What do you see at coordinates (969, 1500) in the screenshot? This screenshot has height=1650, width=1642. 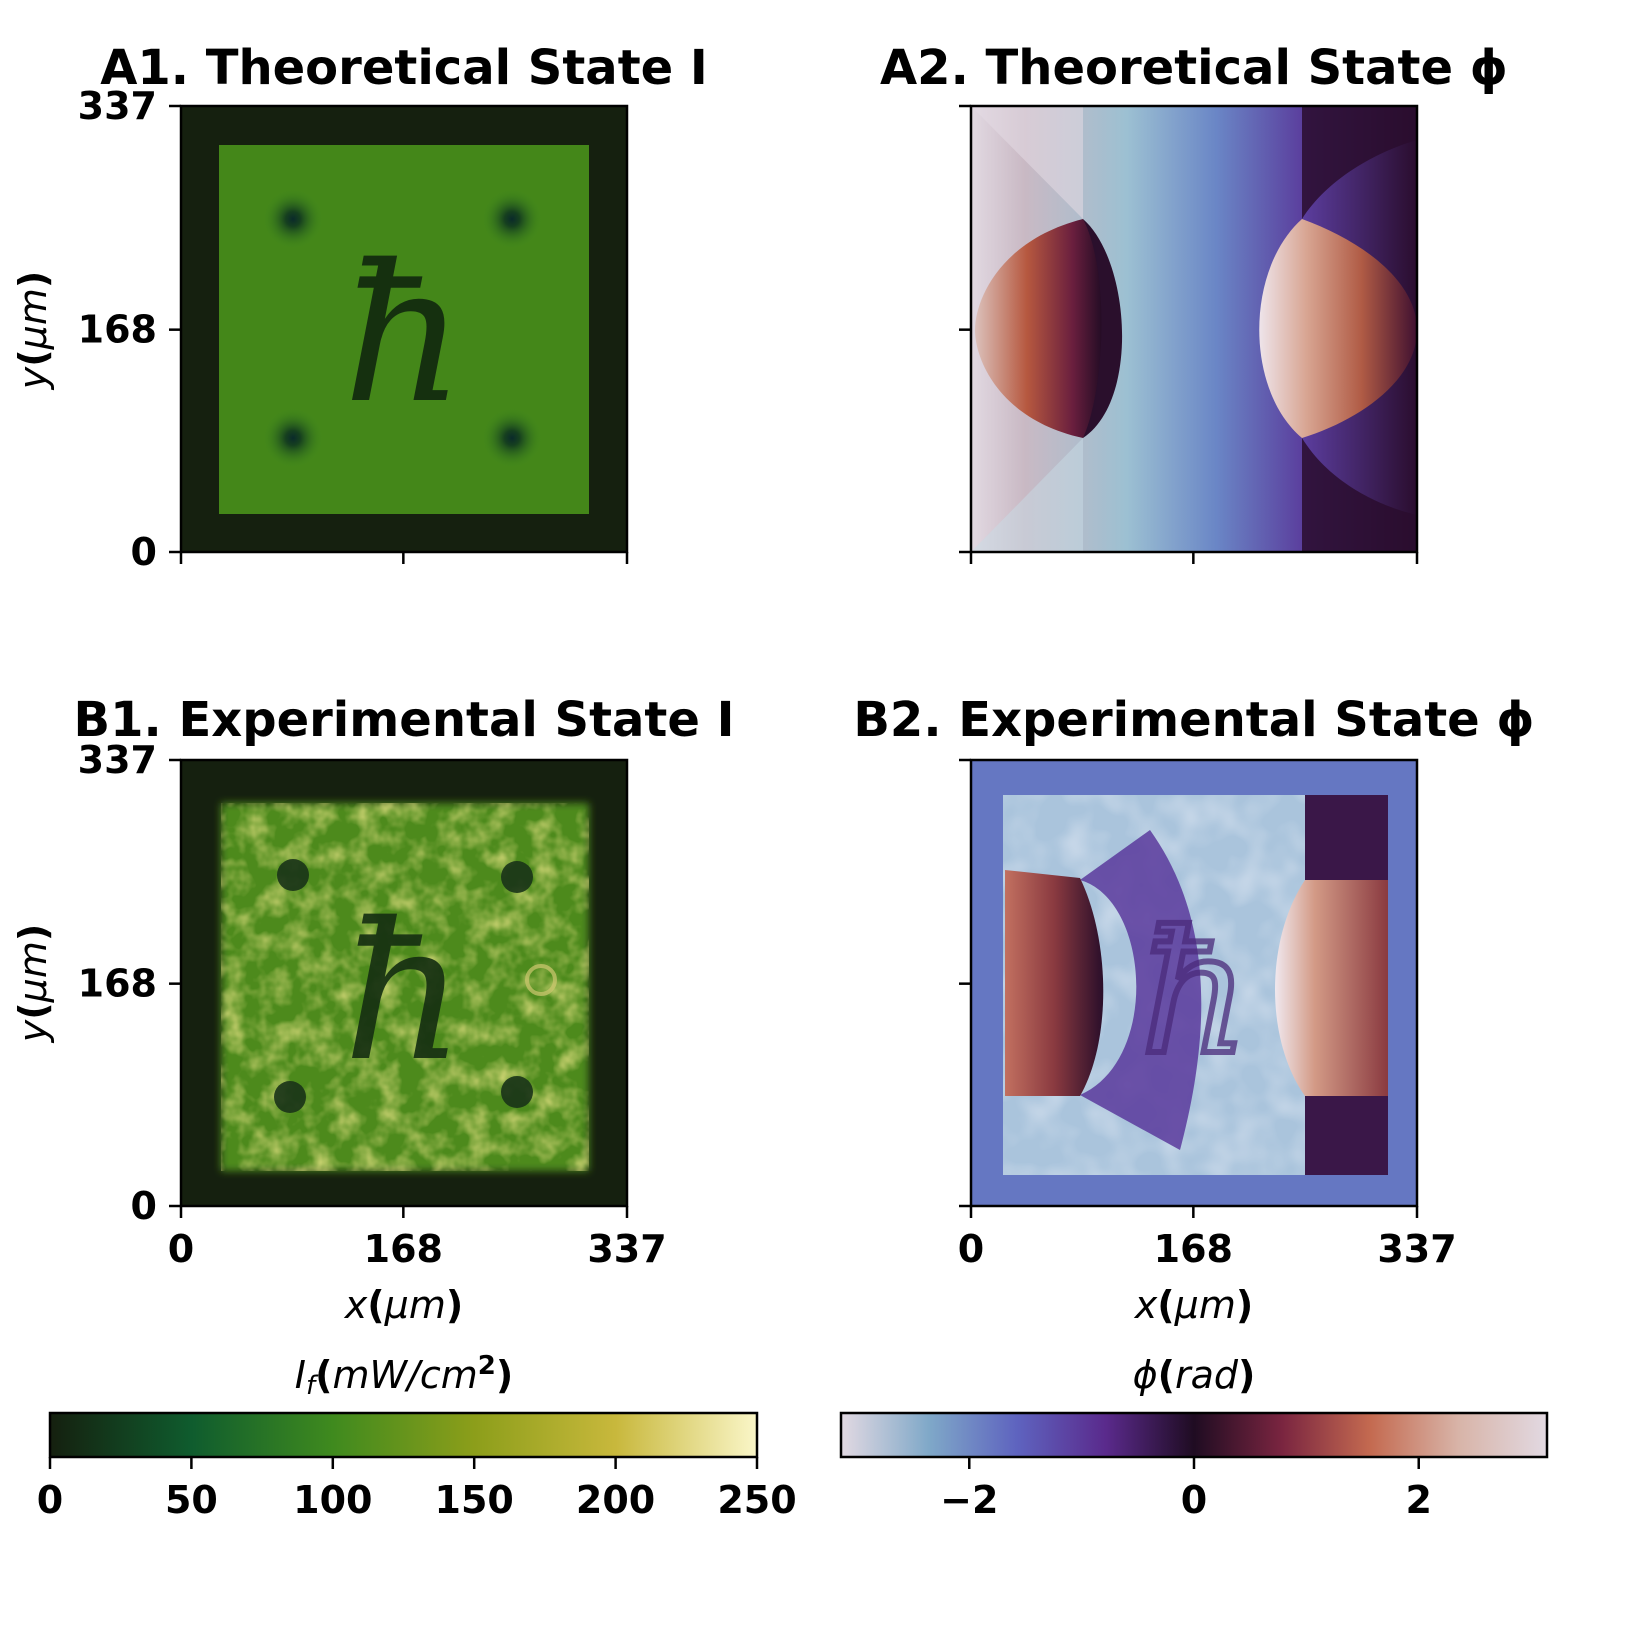 I see `colorbar-tick-label: −2` at bounding box center [969, 1500].